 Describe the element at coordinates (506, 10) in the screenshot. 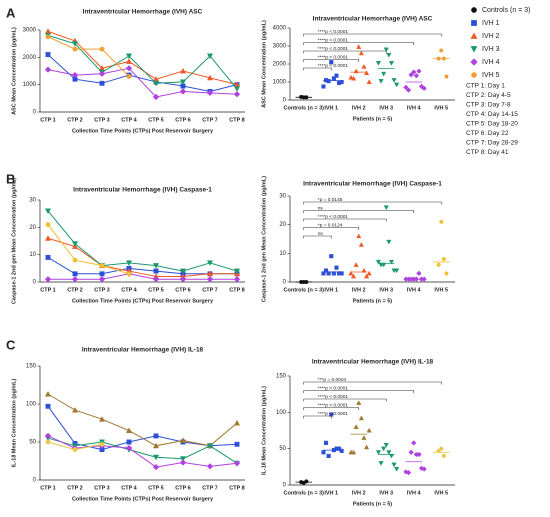

I see `legend-label: Controls (n = 3)` at that location.